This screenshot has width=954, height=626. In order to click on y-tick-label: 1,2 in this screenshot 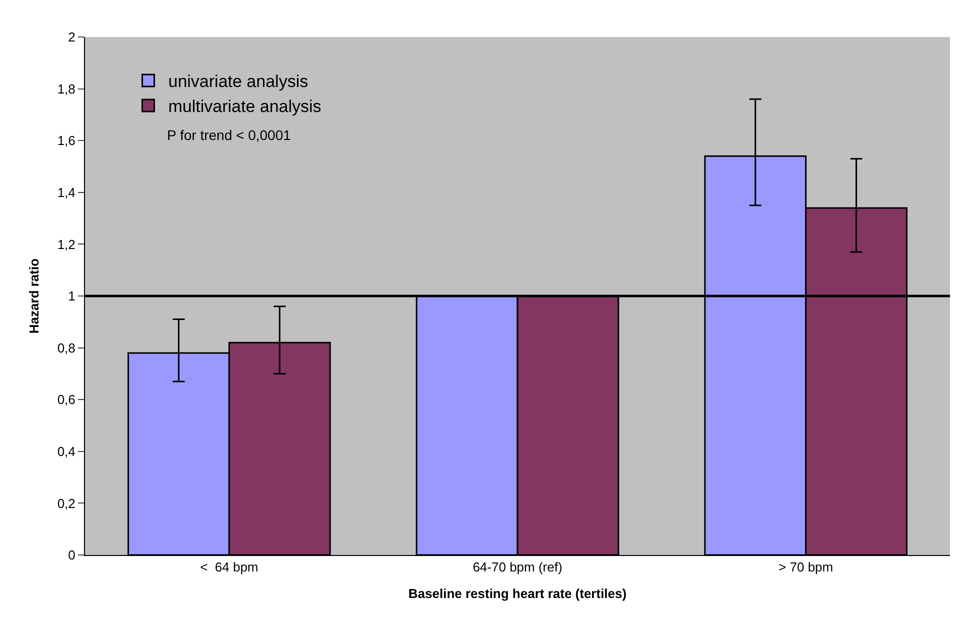, I will do `click(66, 244)`.